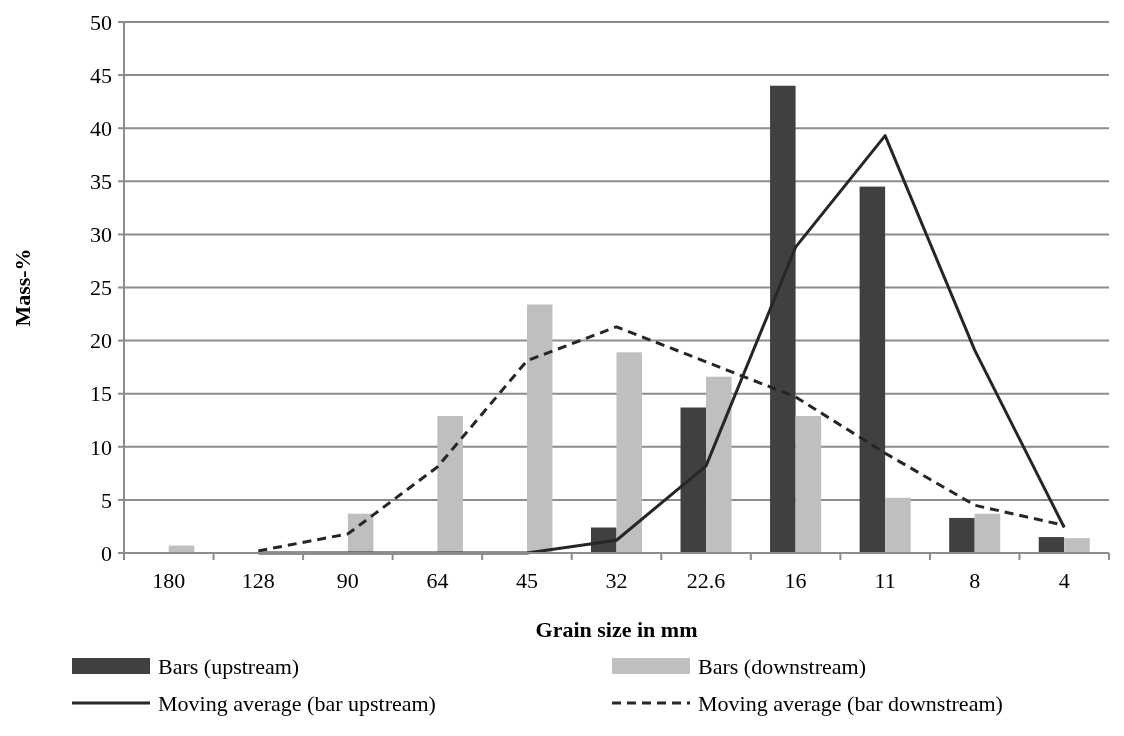  What do you see at coordinates (101, 128) in the screenshot?
I see `y-tick-label: 40` at bounding box center [101, 128].